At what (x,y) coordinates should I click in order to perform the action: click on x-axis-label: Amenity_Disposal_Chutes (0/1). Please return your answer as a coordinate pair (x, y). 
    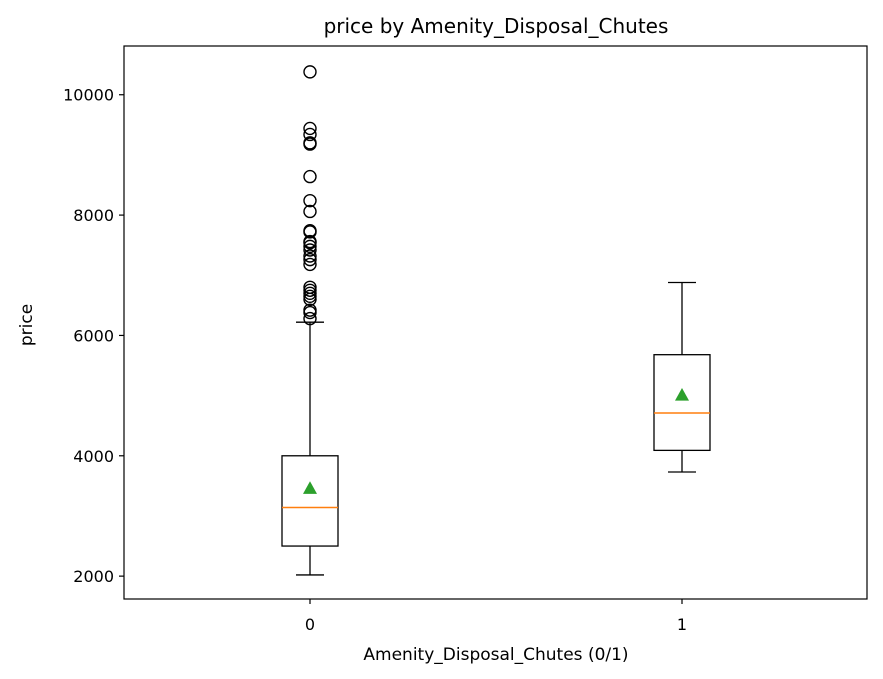
    Looking at the image, I should click on (495, 655).